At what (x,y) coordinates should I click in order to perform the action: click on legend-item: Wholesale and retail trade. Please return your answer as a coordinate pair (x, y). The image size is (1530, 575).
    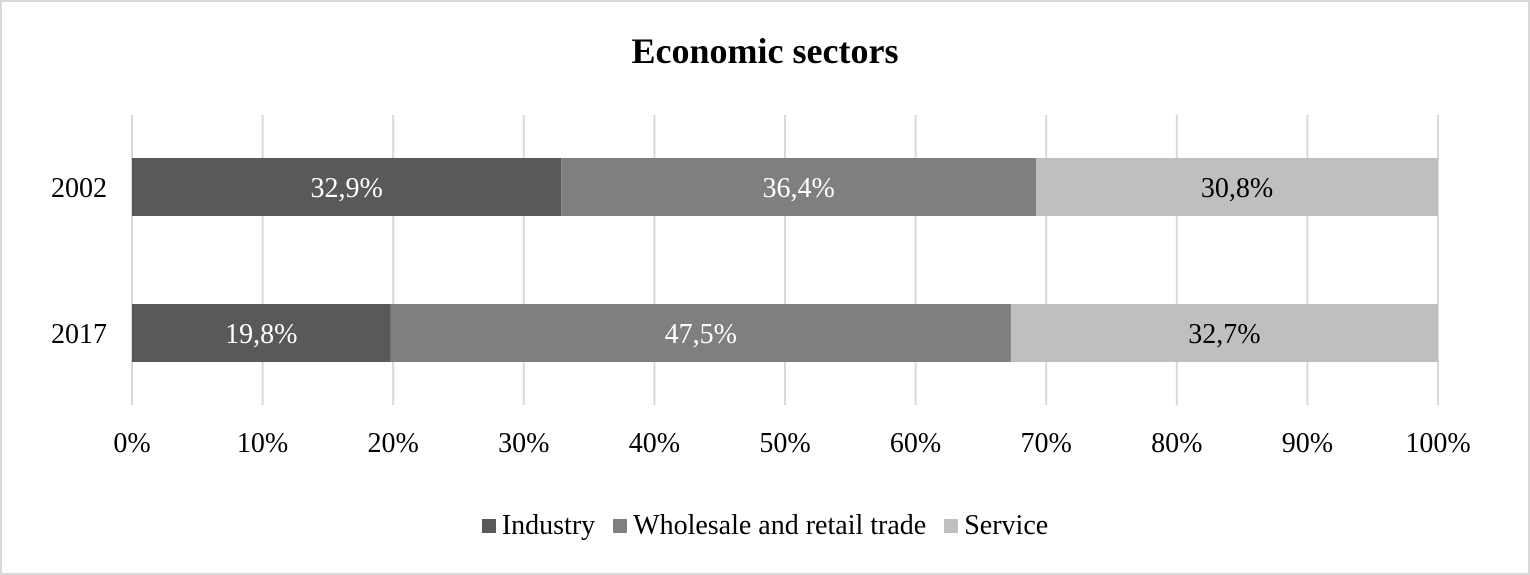
    Looking at the image, I should click on (769, 526).